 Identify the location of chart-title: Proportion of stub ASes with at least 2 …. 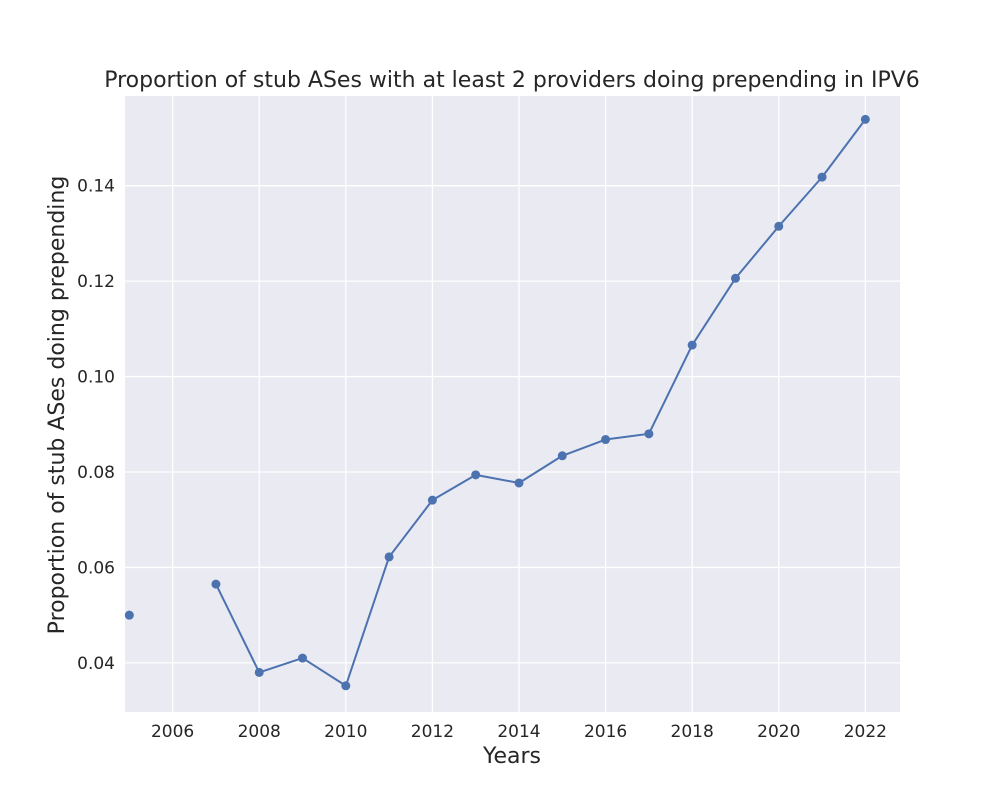
(512, 80).